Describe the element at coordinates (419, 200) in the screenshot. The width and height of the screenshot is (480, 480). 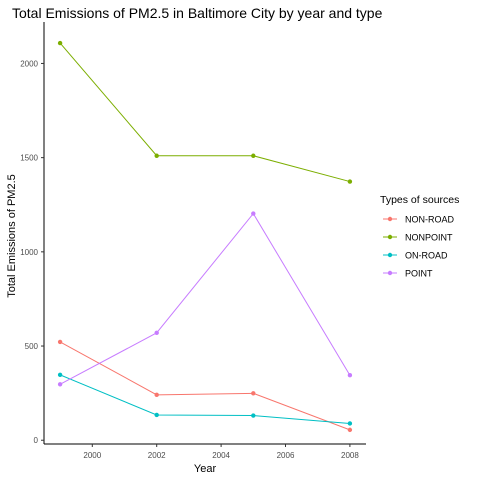
I see `legend-title: Types of sources` at that location.